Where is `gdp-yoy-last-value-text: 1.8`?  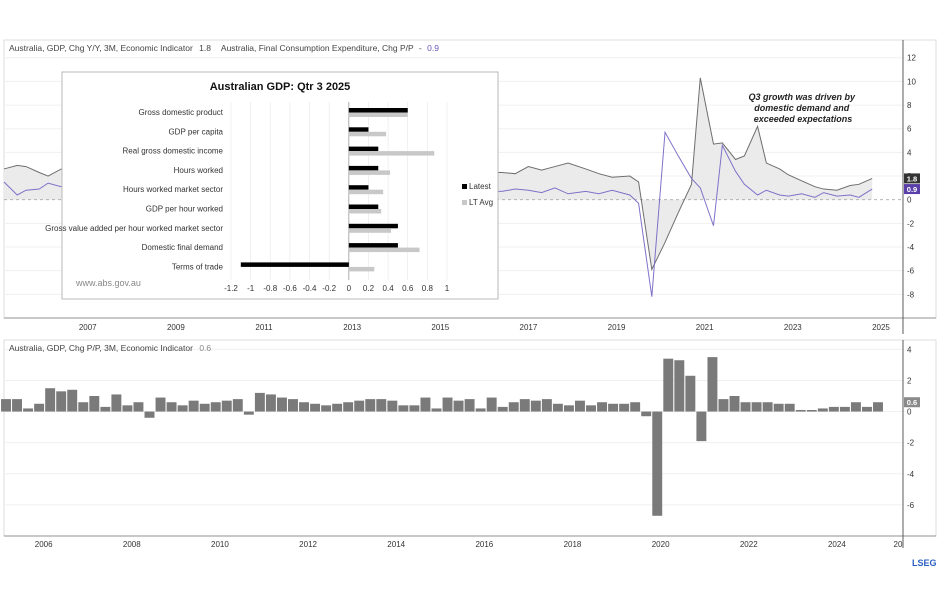 gdp-yoy-last-value-text: 1.8 is located at coordinates (912, 178).